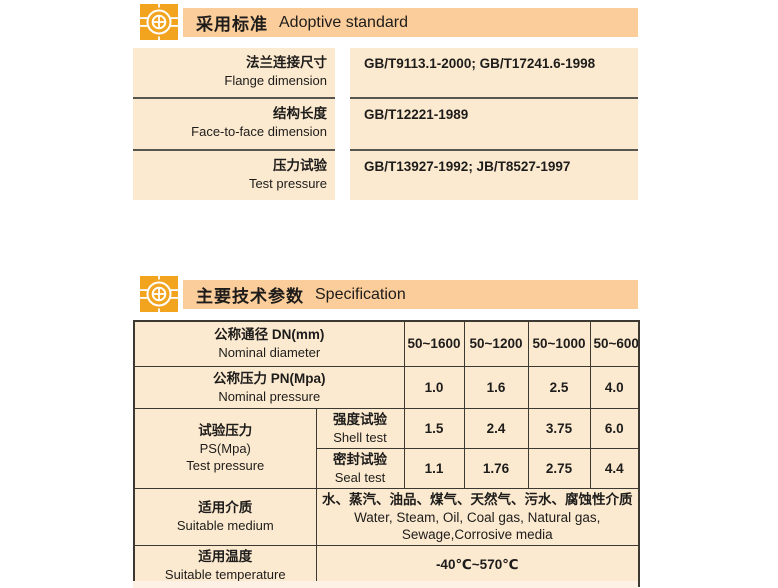 Image resolution: width=778 pixels, height=588 pixels. I want to click on seal-test-value-cell: 1.76, so click(496, 468).